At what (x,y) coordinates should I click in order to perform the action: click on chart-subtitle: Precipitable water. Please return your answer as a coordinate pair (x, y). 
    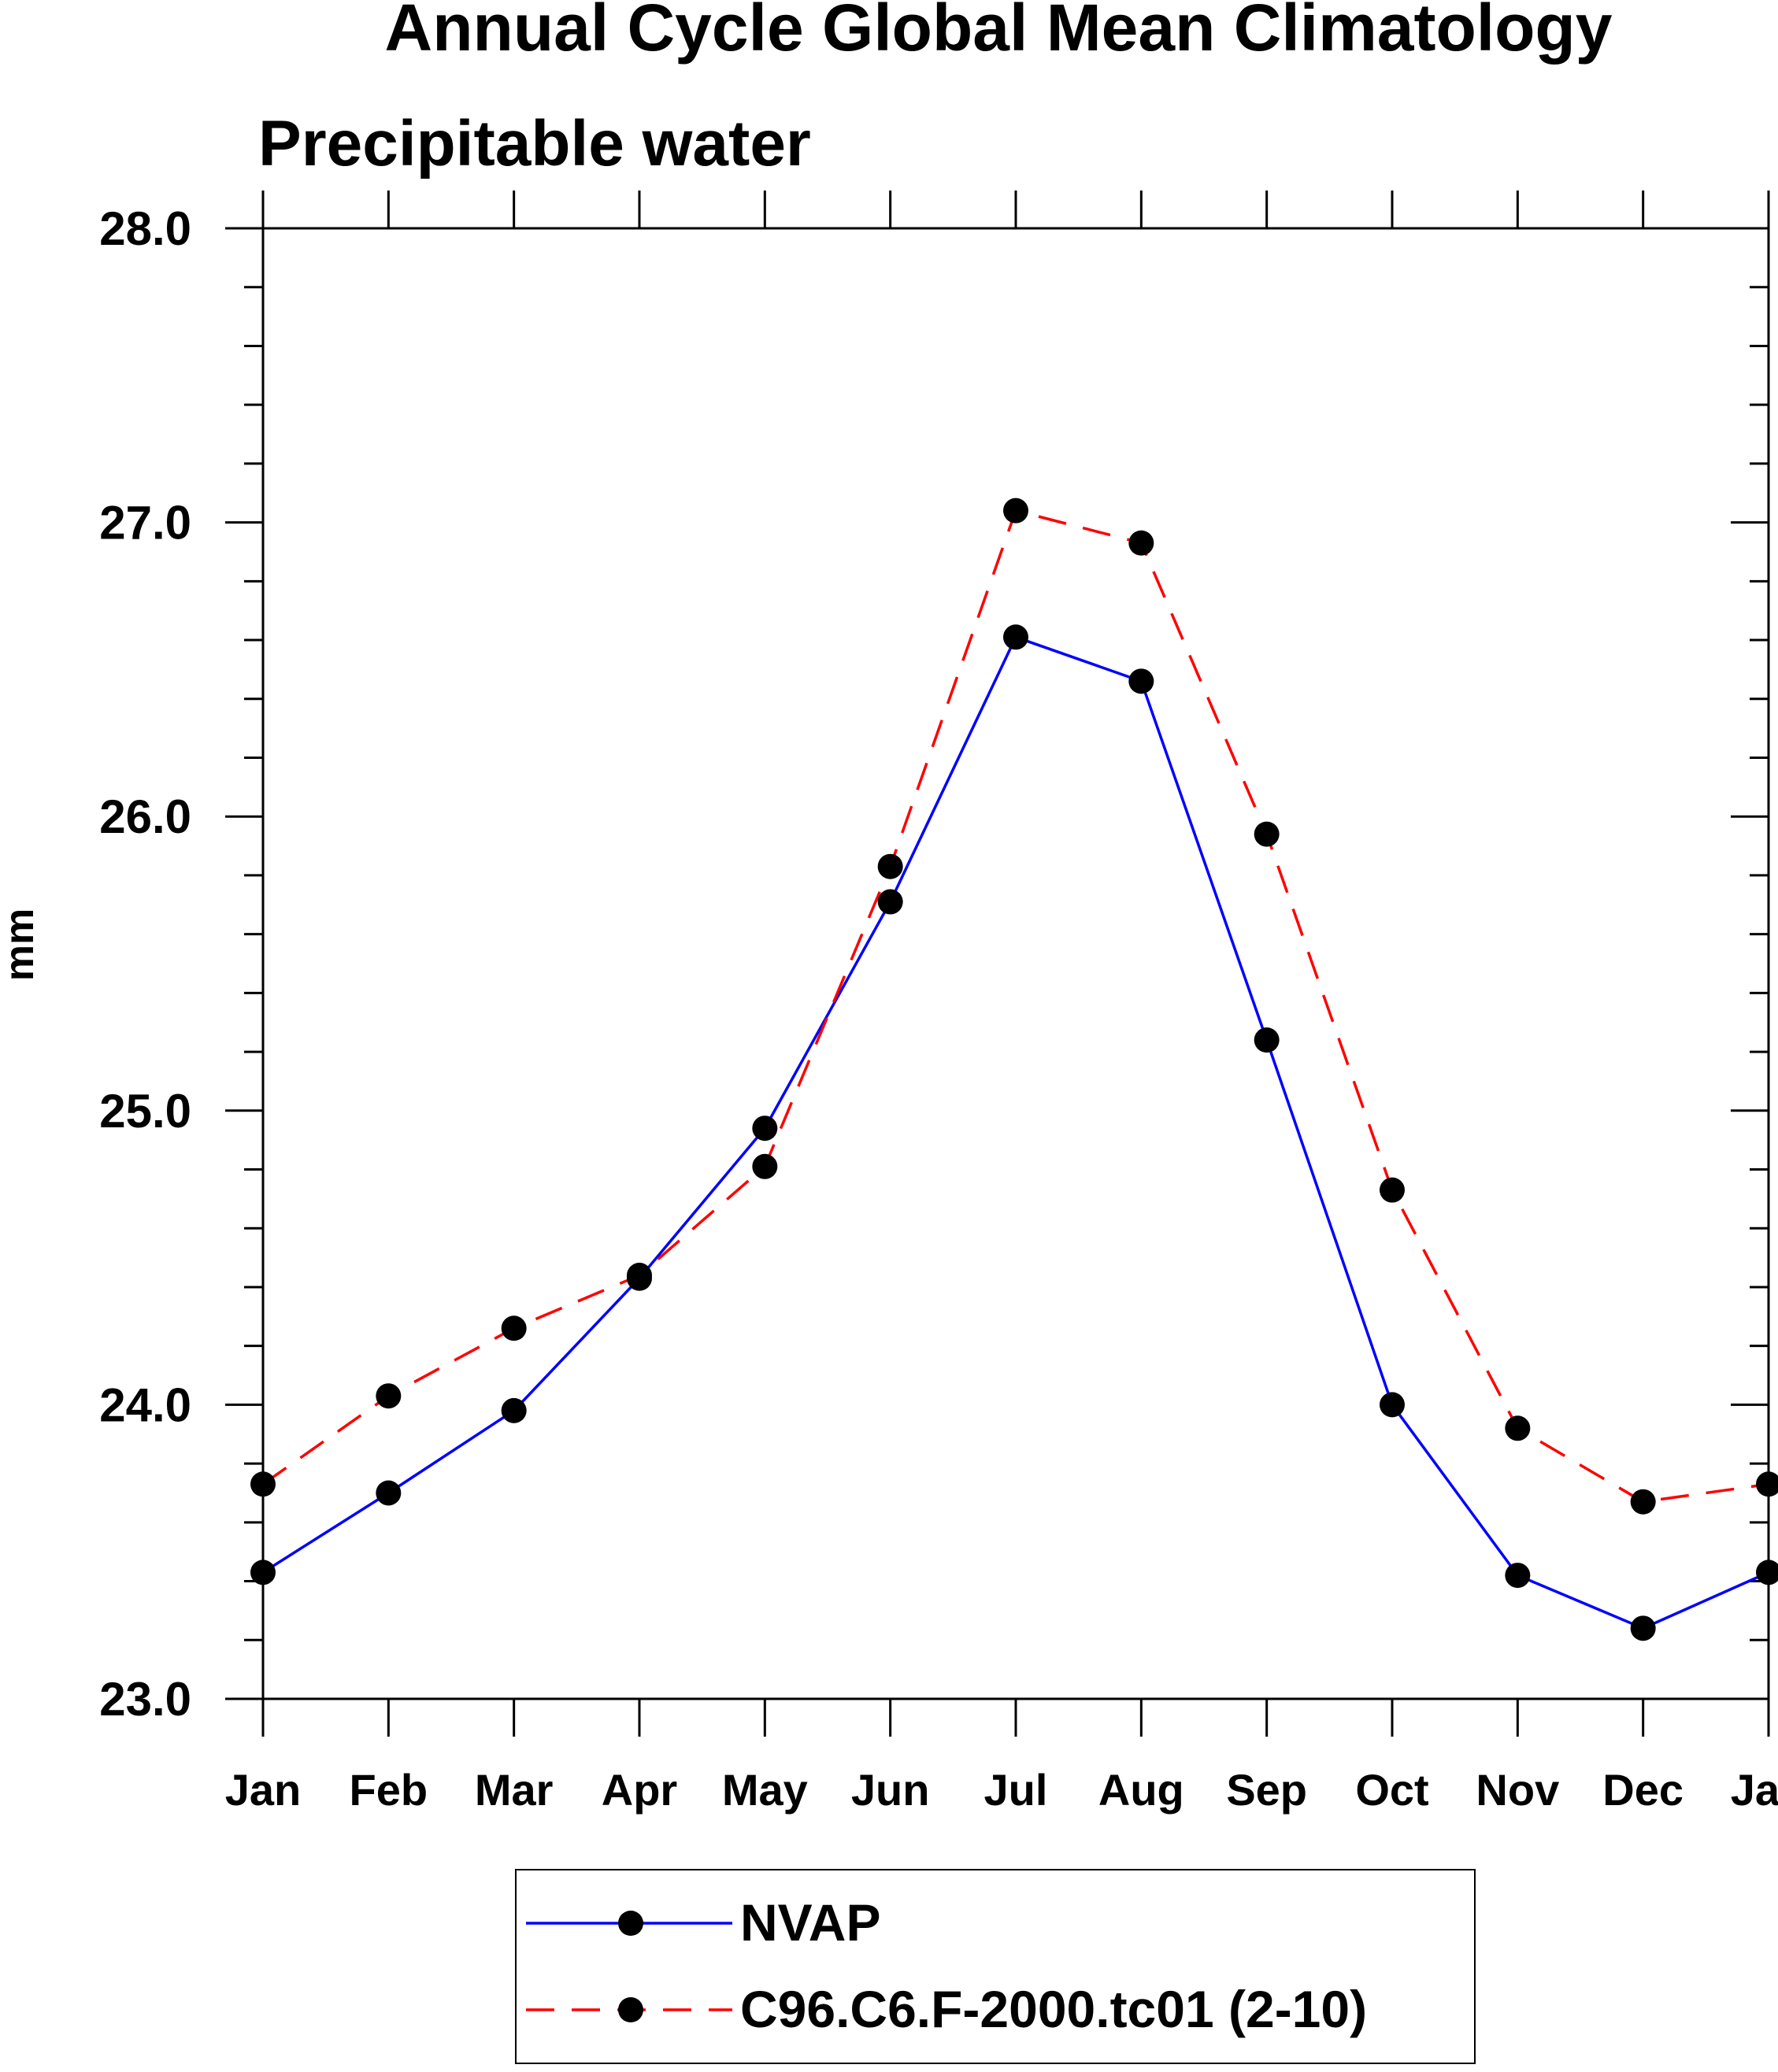
    Looking at the image, I should click on (534, 143).